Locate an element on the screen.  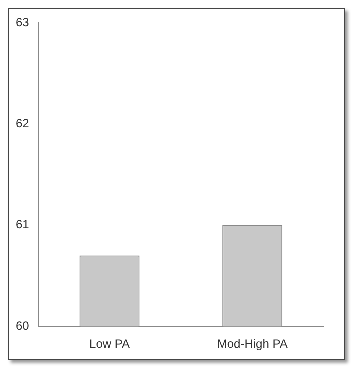
y-tick-label: 63 is located at coordinates (23, 22).